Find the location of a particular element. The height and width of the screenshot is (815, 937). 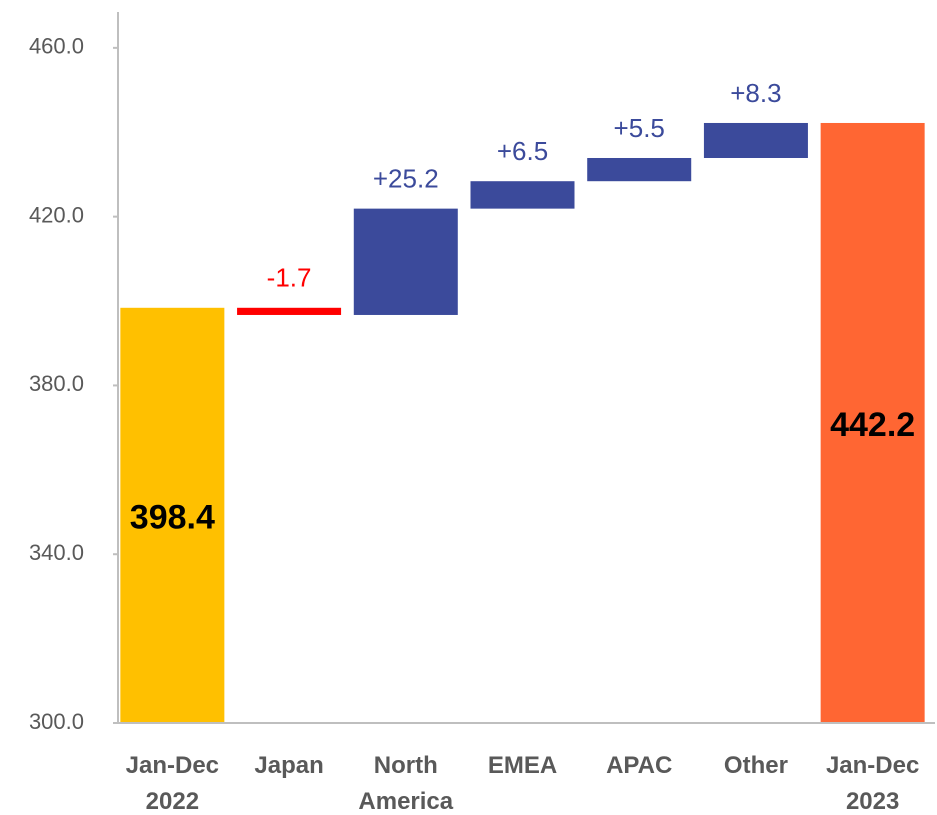

x-tick-label-line: North is located at coordinates (406, 765).